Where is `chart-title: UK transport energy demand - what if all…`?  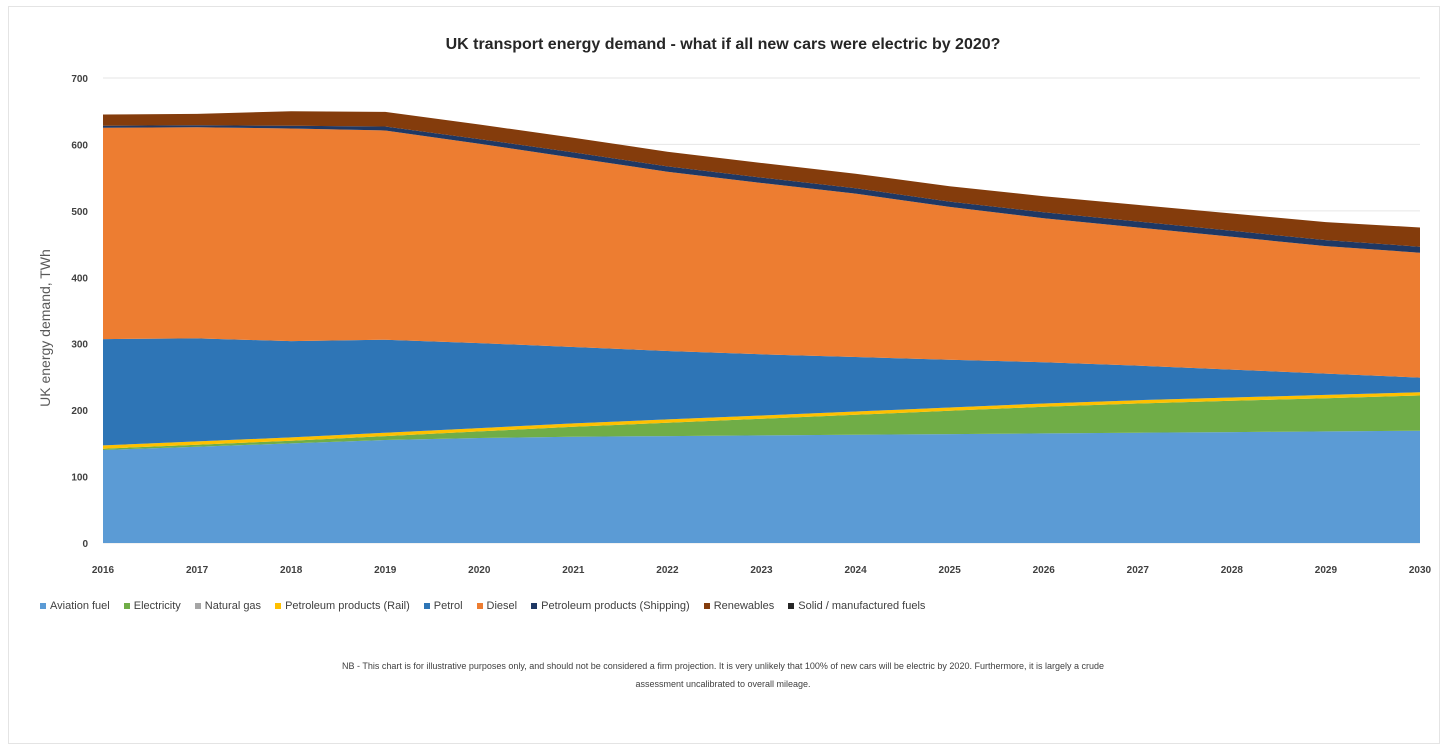 chart-title: UK transport energy demand - what if all… is located at coordinates (723, 44).